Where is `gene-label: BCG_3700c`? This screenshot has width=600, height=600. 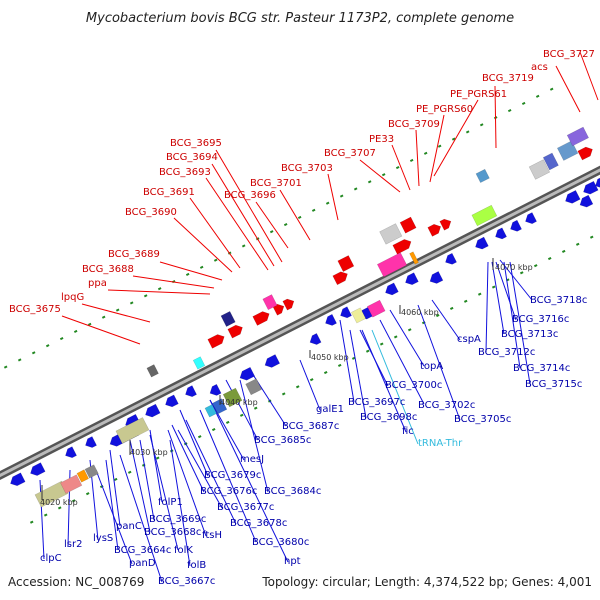
gene-label: BCG_3700c is located at coordinates (413, 385).